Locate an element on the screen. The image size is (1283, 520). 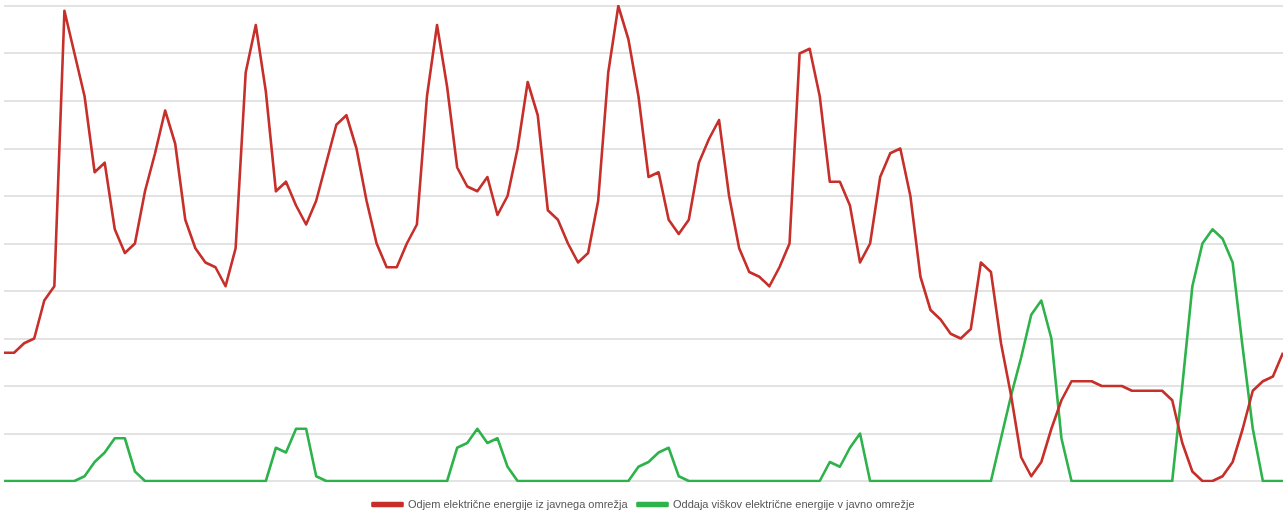
legend-label: Odjem električne energije iz javnega omrežja is located at coordinates (518, 503).